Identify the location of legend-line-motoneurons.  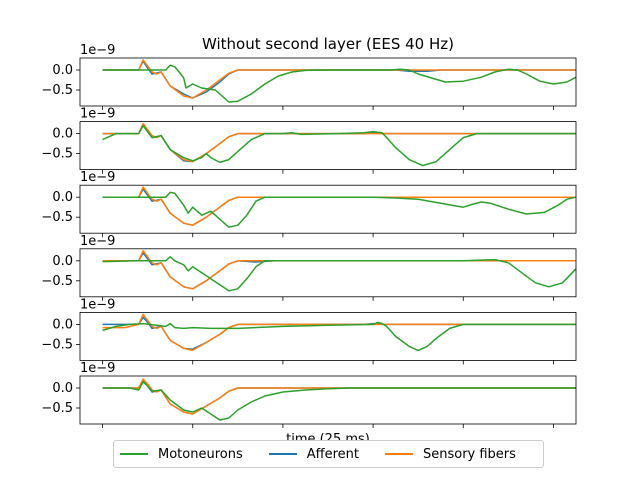
(134, 454).